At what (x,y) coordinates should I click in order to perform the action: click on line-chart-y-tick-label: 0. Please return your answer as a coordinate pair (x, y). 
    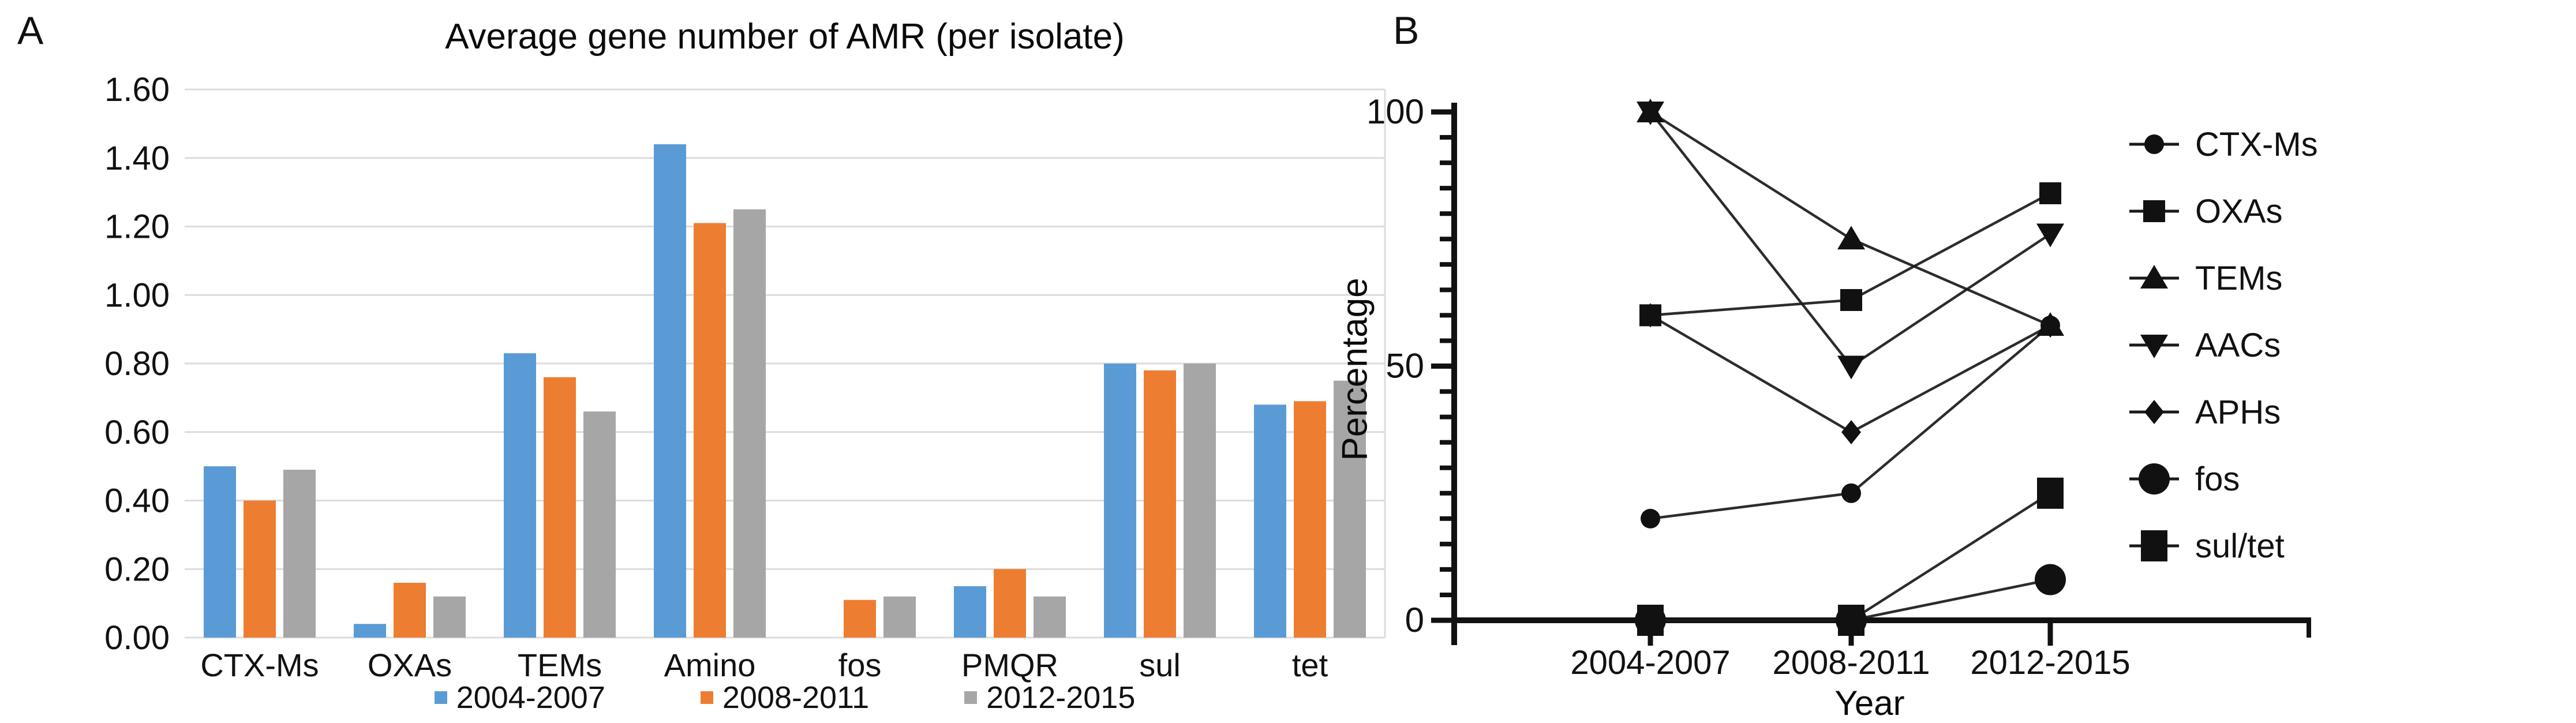
    Looking at the image, I should click on (1414, 620).